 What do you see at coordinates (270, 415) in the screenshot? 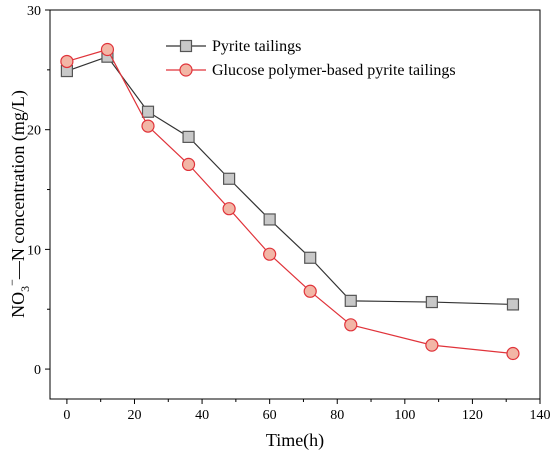
I see `x-tick-label: 60` at bounding box center [270, 415].